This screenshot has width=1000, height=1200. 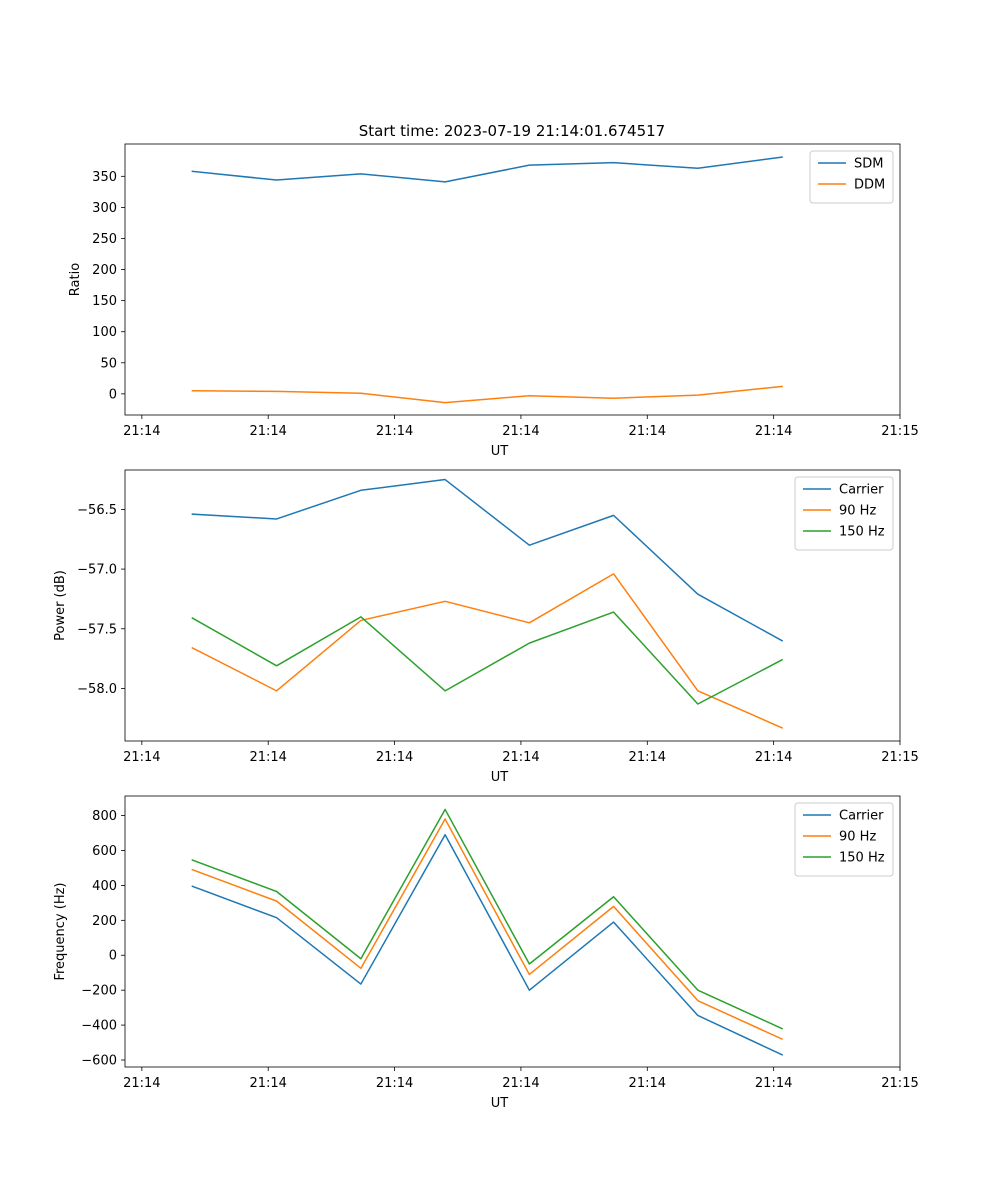 I want to click on y-tick-label: 250, so click(x=104, y=239).